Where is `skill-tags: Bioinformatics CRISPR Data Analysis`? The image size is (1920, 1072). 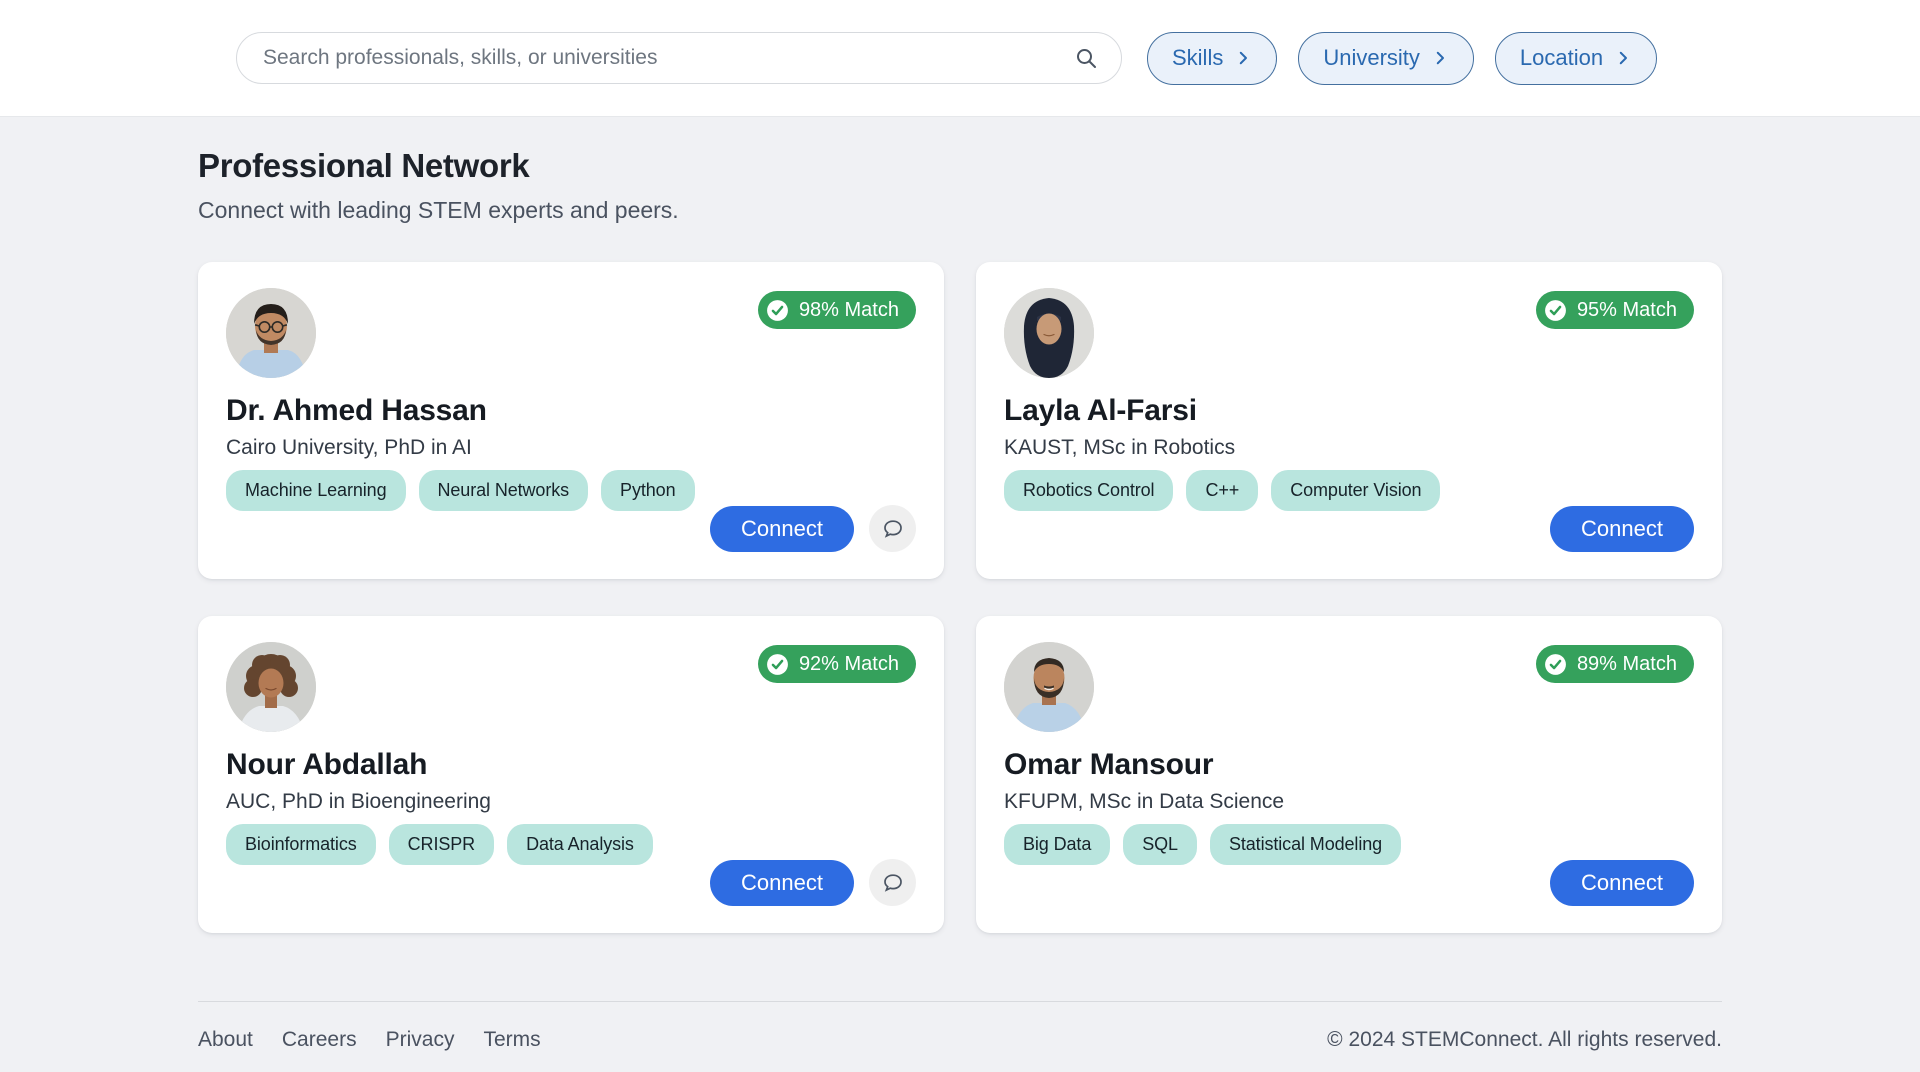 skill-tags: Bioinformatics CRISPR Data Analysis is located at coordinates (485, 844).